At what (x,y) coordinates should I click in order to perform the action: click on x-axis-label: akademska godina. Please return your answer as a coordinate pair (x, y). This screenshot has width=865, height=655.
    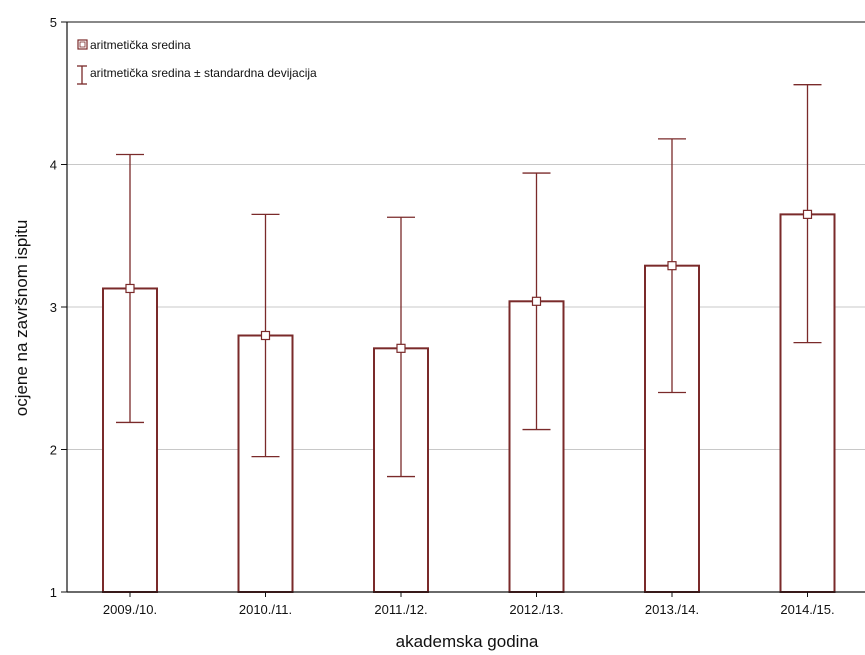
    Looking at the image, I should click on (467, 641).